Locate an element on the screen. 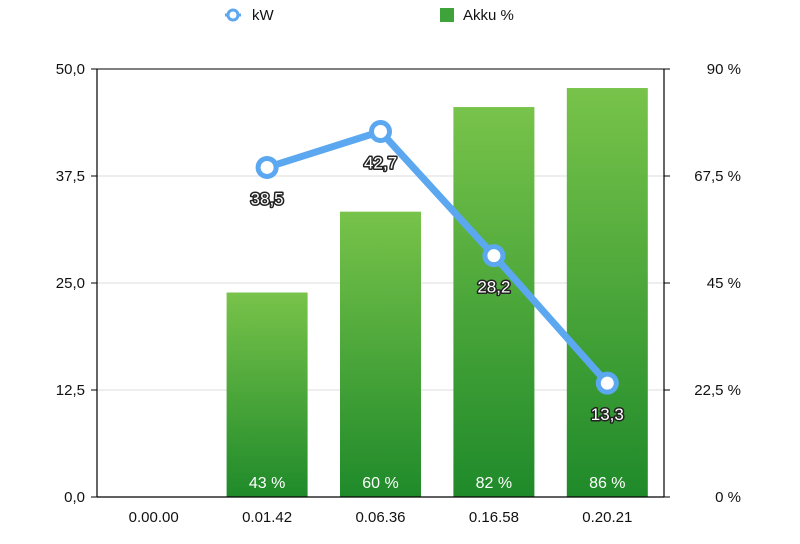 This screenshot has width=800, height=544. kw-value-label: 38,5 is located at coordinates (267, 198).